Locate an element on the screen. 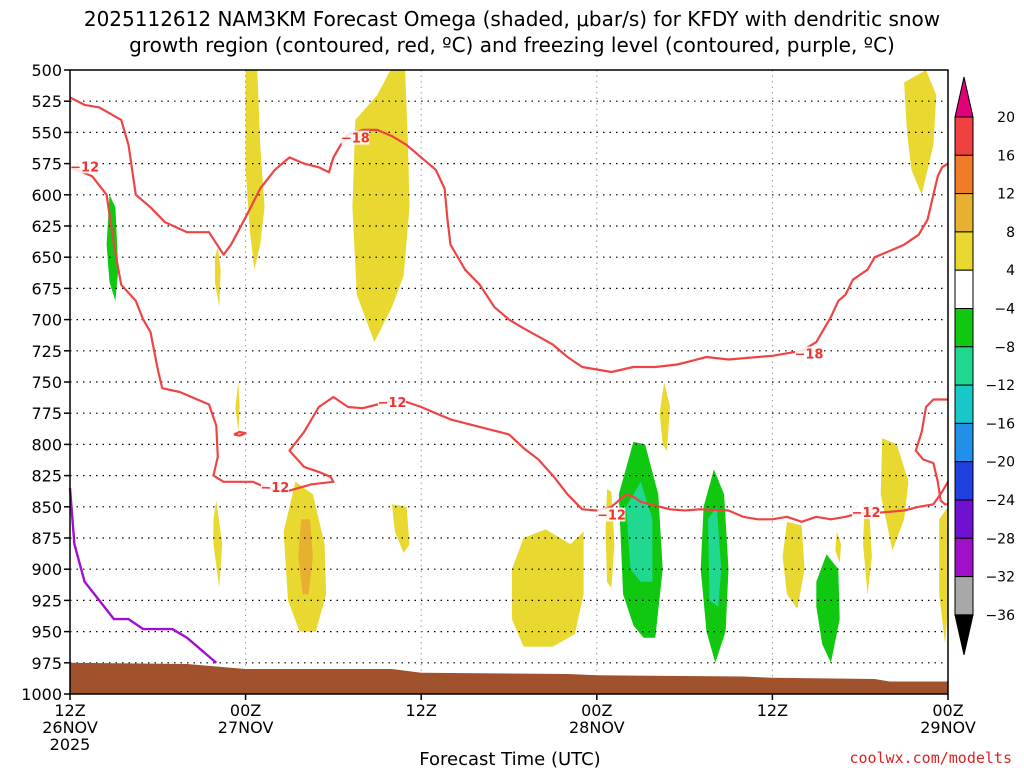 The image size is (1024, 768). terrain-ground is located at coordinates (509, 678).